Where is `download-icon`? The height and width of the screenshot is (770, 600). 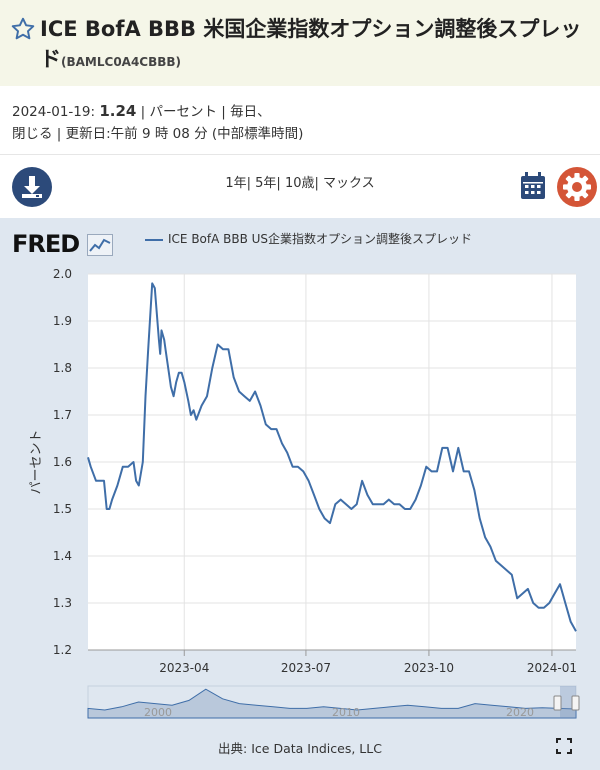 download-icon is located at coordinates (32, 187).